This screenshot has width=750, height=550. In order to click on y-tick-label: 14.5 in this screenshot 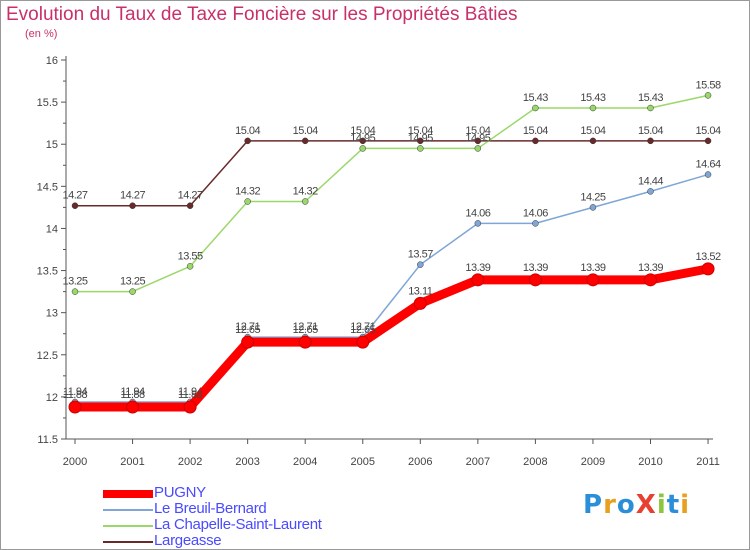, I will do `click(47, 187)`.